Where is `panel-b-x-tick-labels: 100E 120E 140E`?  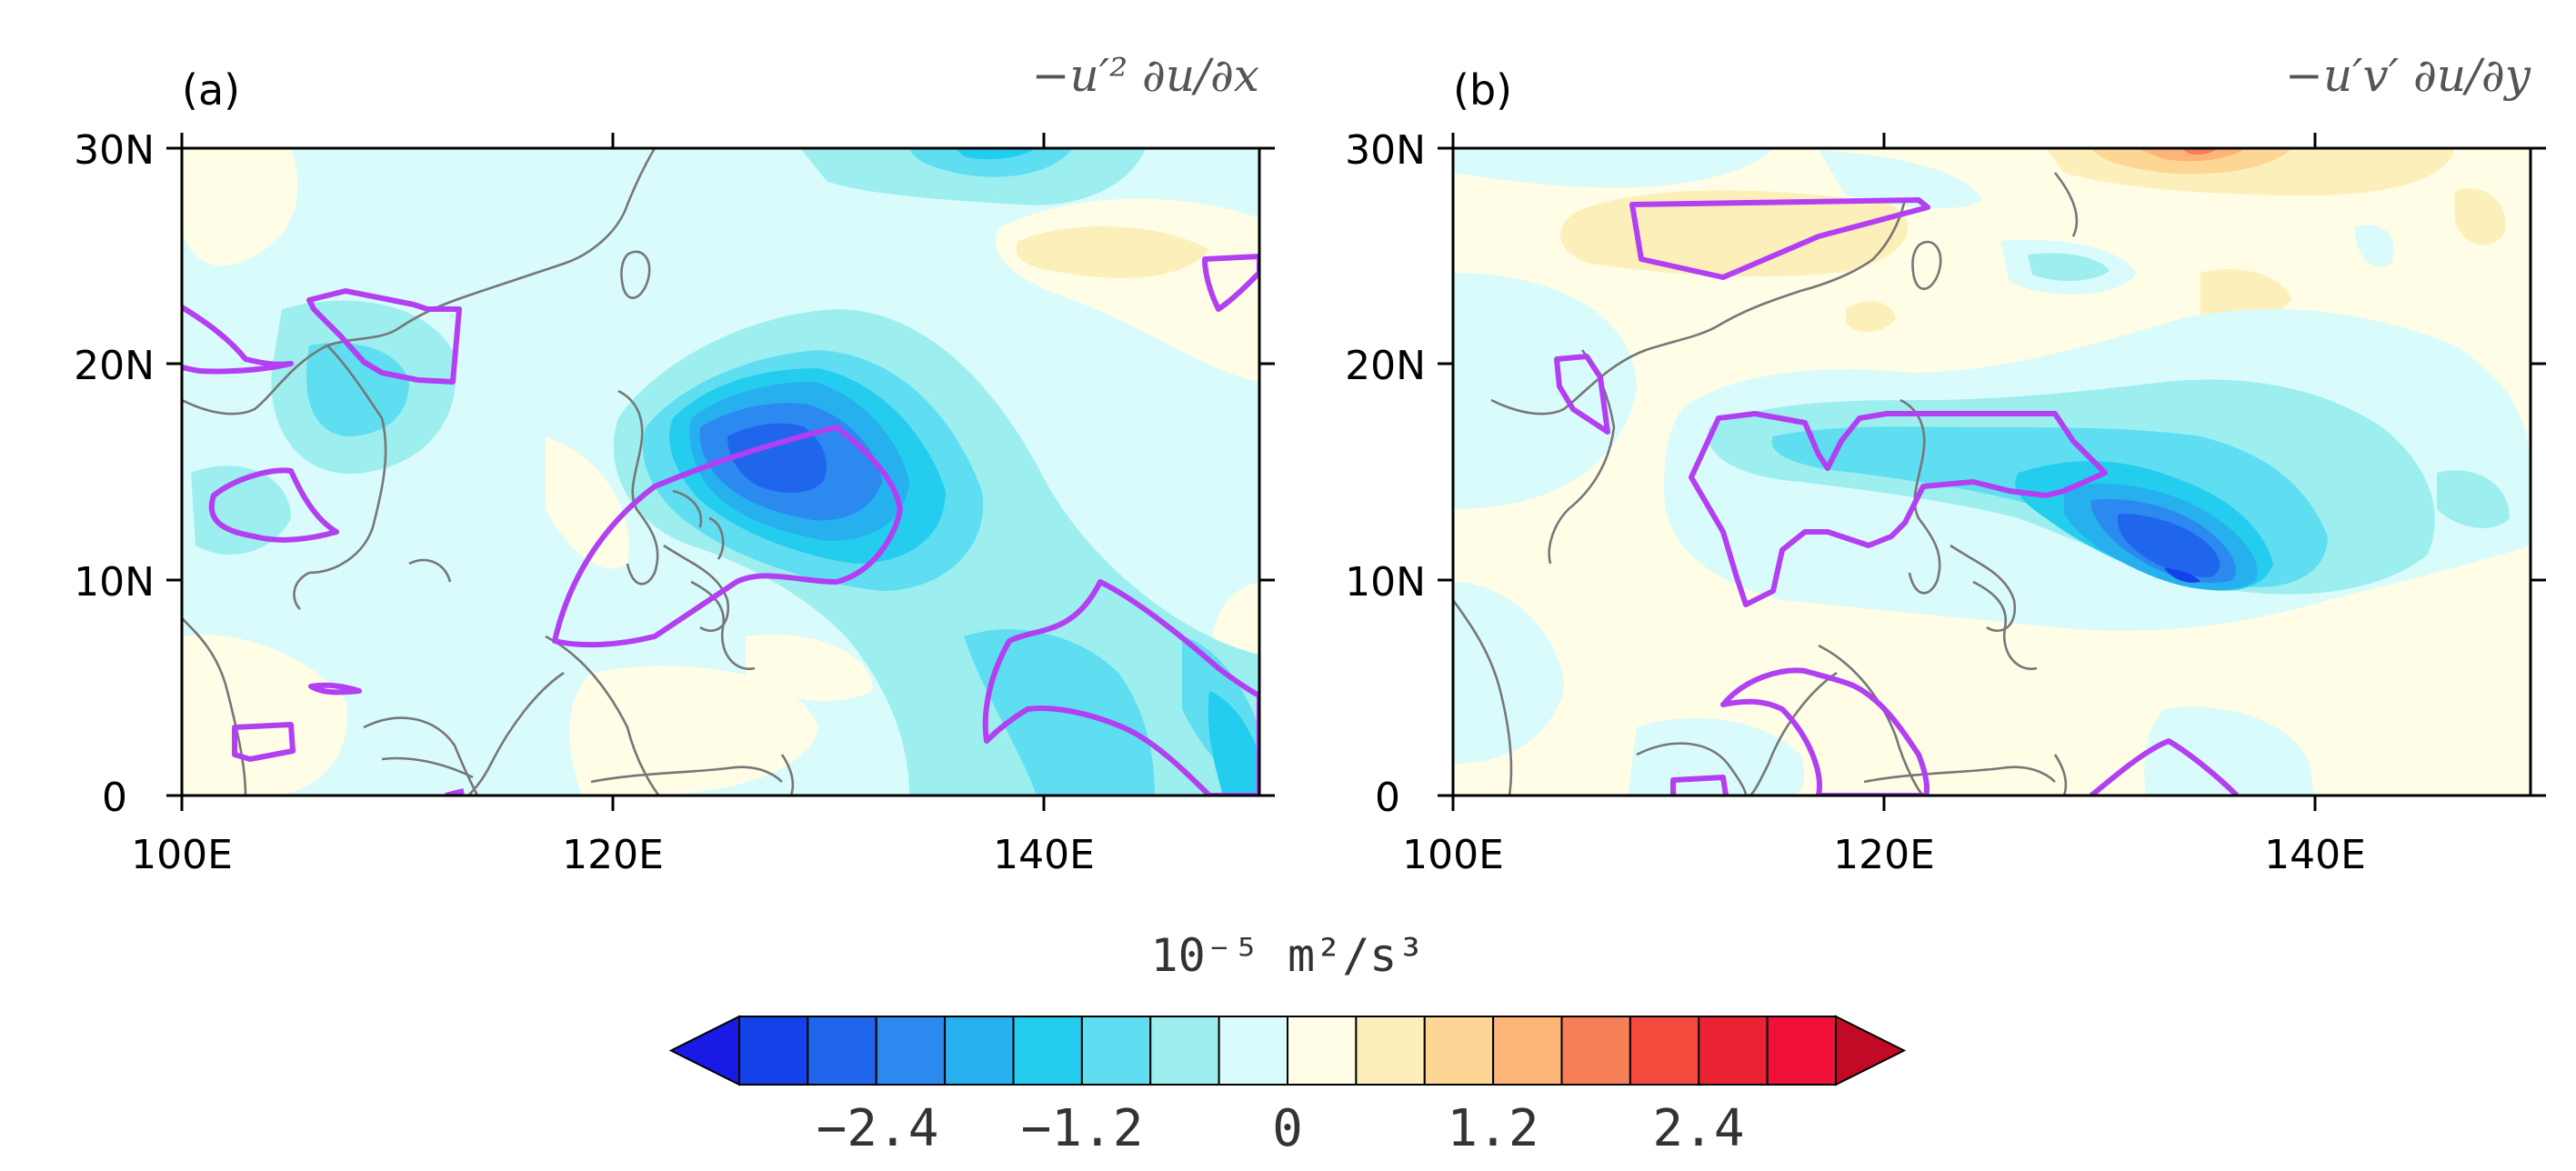 panel-b-x-tick-labels: 100E 120E 140E is located at coordinates (1884, 855).